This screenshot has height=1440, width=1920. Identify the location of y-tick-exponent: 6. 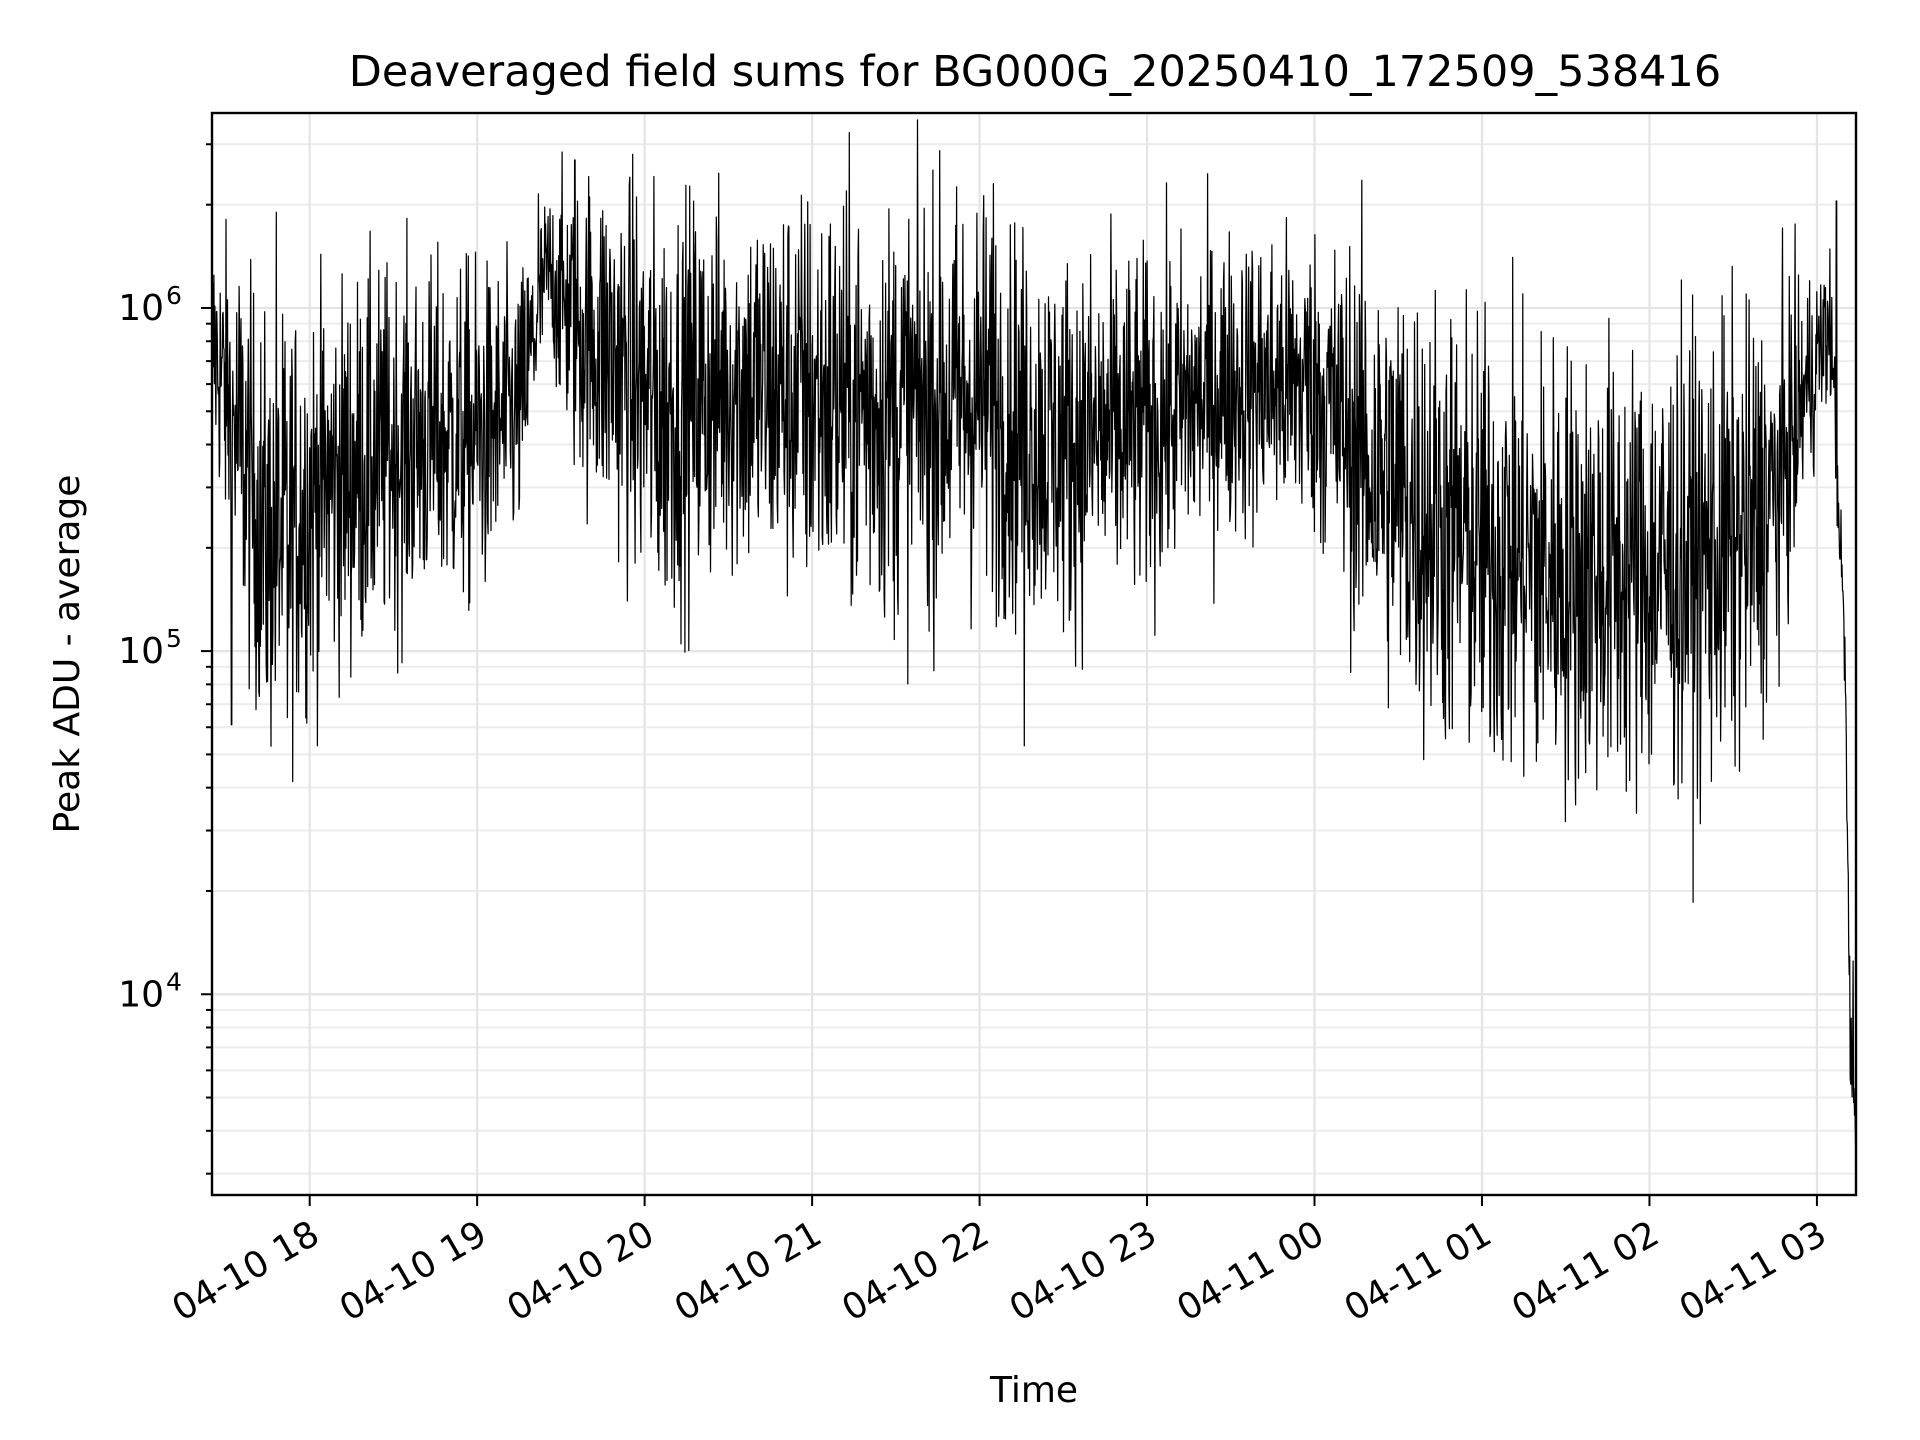
(174, 295).